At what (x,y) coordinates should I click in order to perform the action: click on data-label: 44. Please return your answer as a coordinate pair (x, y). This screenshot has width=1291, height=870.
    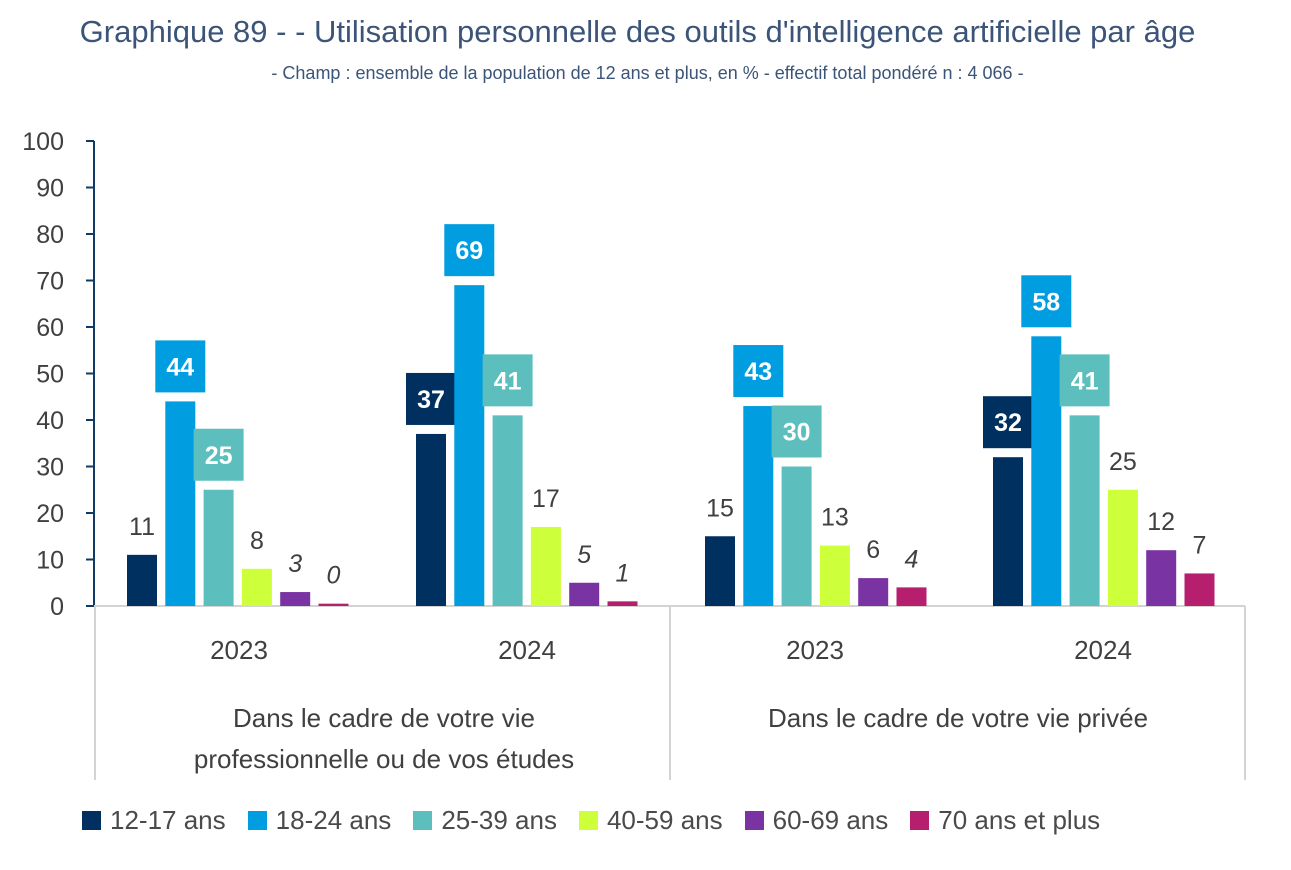
    Looking at the image, I should click on (180, 367).